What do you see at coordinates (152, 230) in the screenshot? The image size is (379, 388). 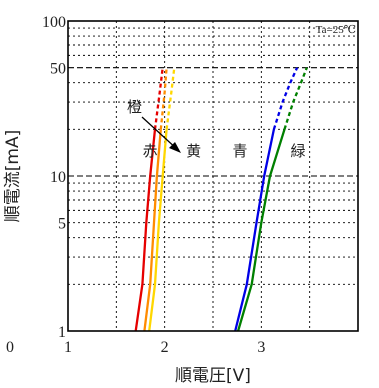 I see `series-1-line` at bounding box center [152, 230].